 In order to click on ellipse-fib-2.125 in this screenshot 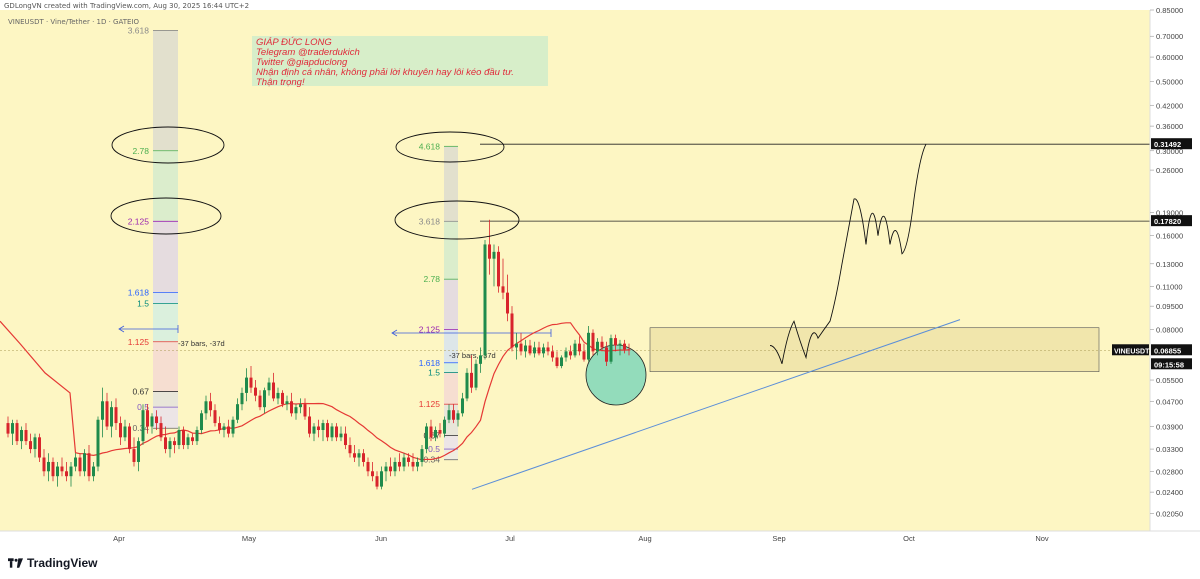, I will do `click(166, 216)`.